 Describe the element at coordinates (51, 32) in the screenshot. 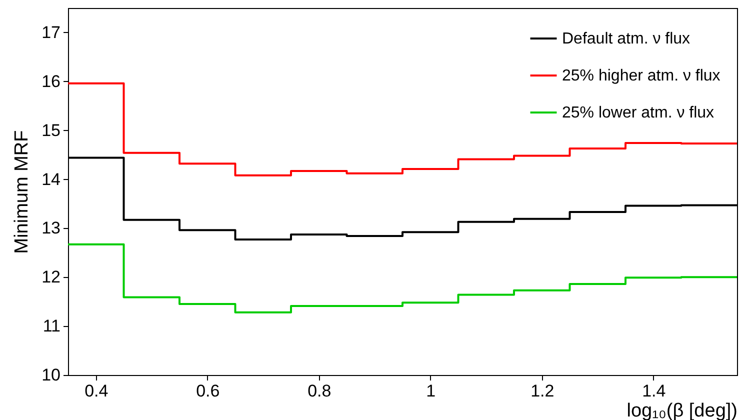

I see `y-tick-label: 17` at that location.